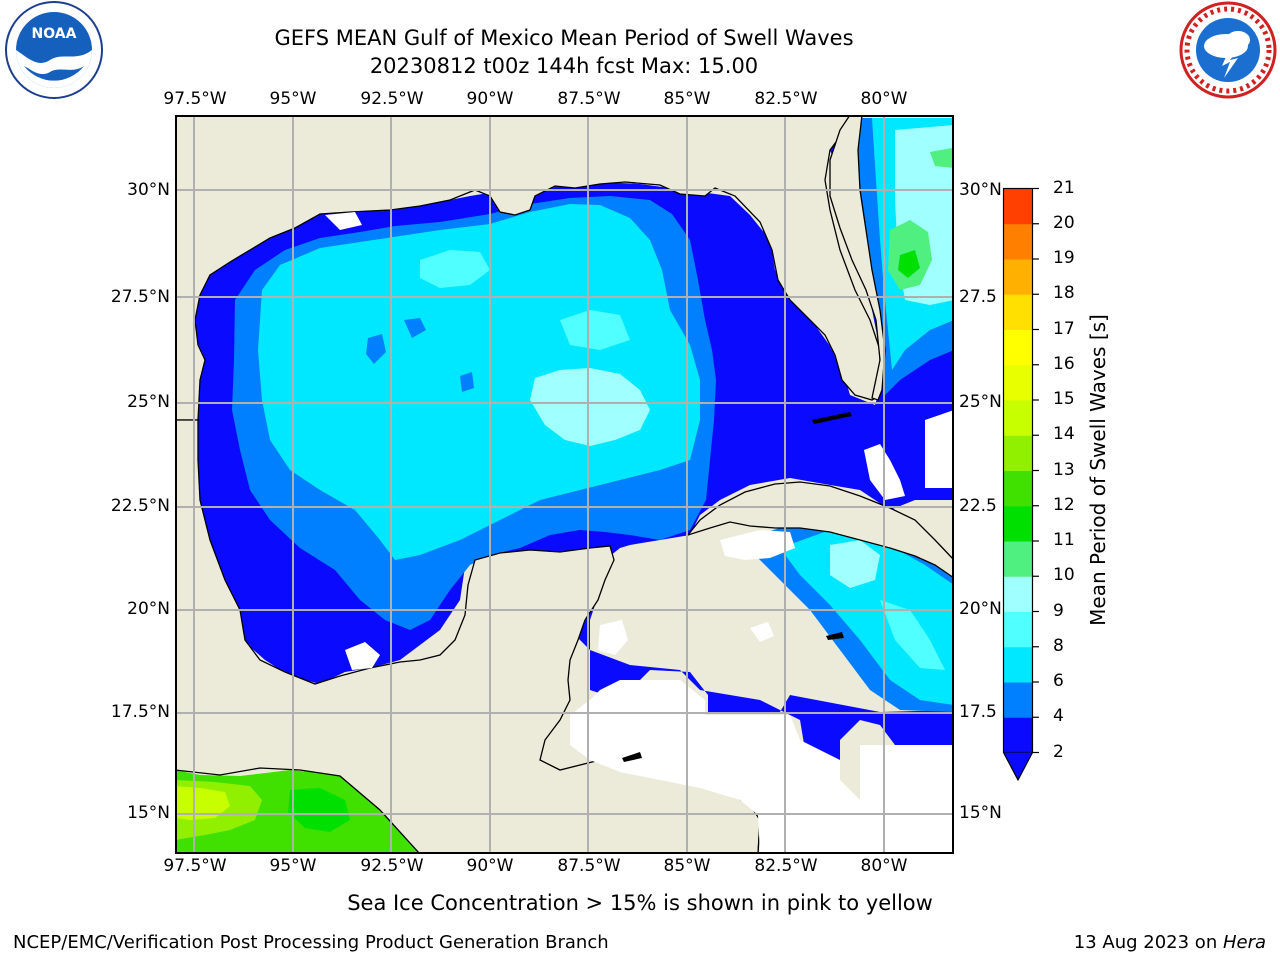 This screenshot has width=1280, height=960. I want to click on lat-label-right: 30°N, so click(980, 190).